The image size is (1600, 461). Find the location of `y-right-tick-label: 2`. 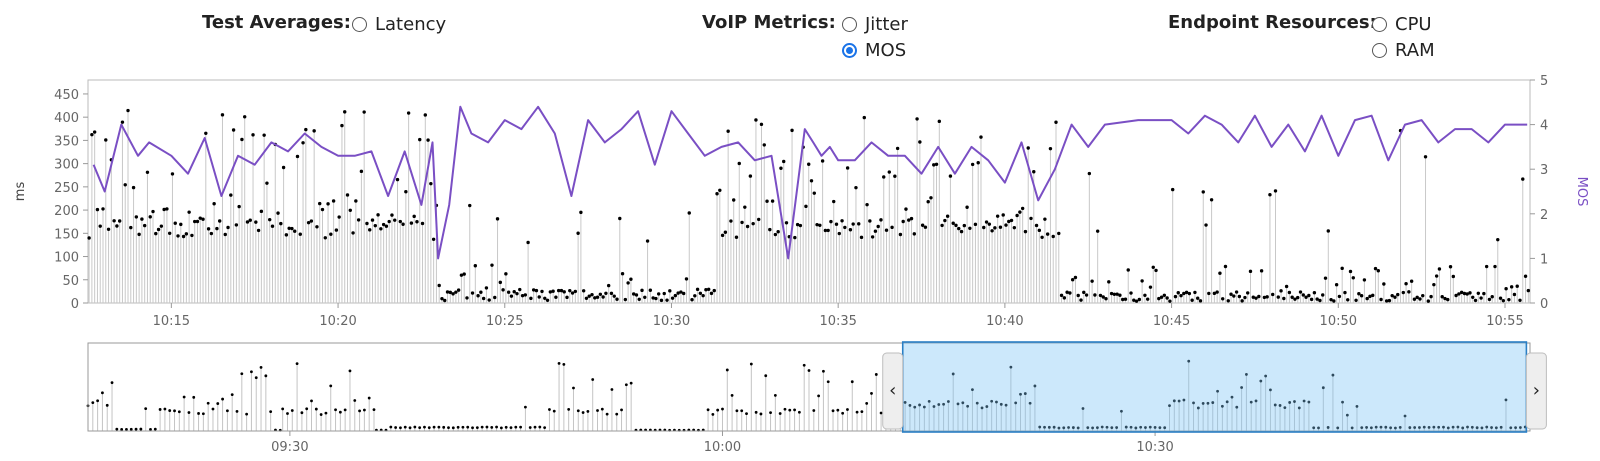

y-right-tick-label: 2 is located at coordinates (1544, 215).